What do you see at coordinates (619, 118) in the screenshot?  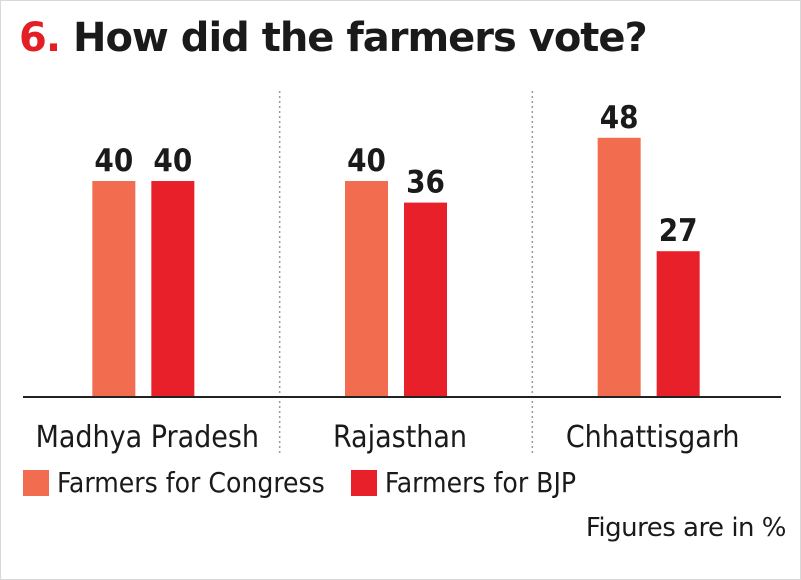 I see `bar-value-label: 48` at bounding box center [619, 118].